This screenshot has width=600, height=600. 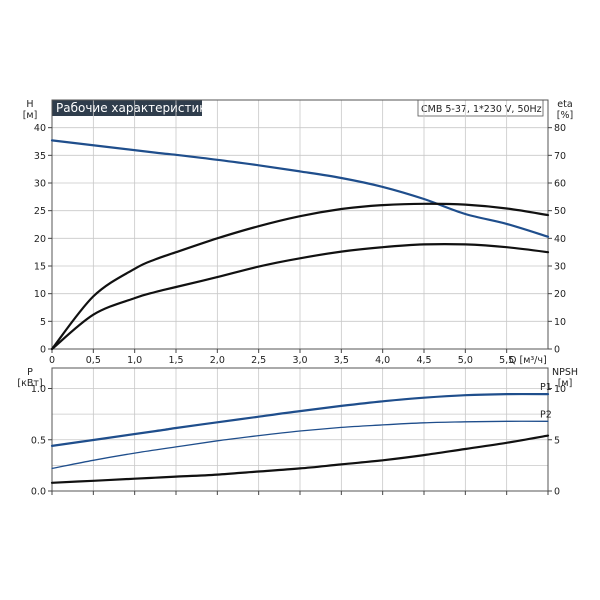 What do you see at coordinates (29, 383) in the screenshot?
I see `y-left-axis-unit: [кВт]` at bounding box center [29, 383].